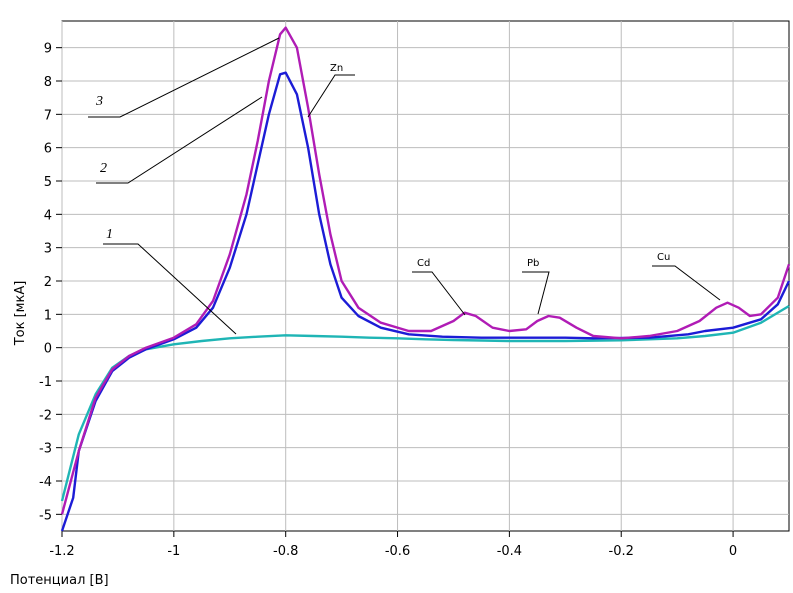 This screenshot has width=793, height=593. What do you see at coordinates (48, 82) in the screenshot?
I see `y-tick-label-13: 8` at bounding box center [48, 82].